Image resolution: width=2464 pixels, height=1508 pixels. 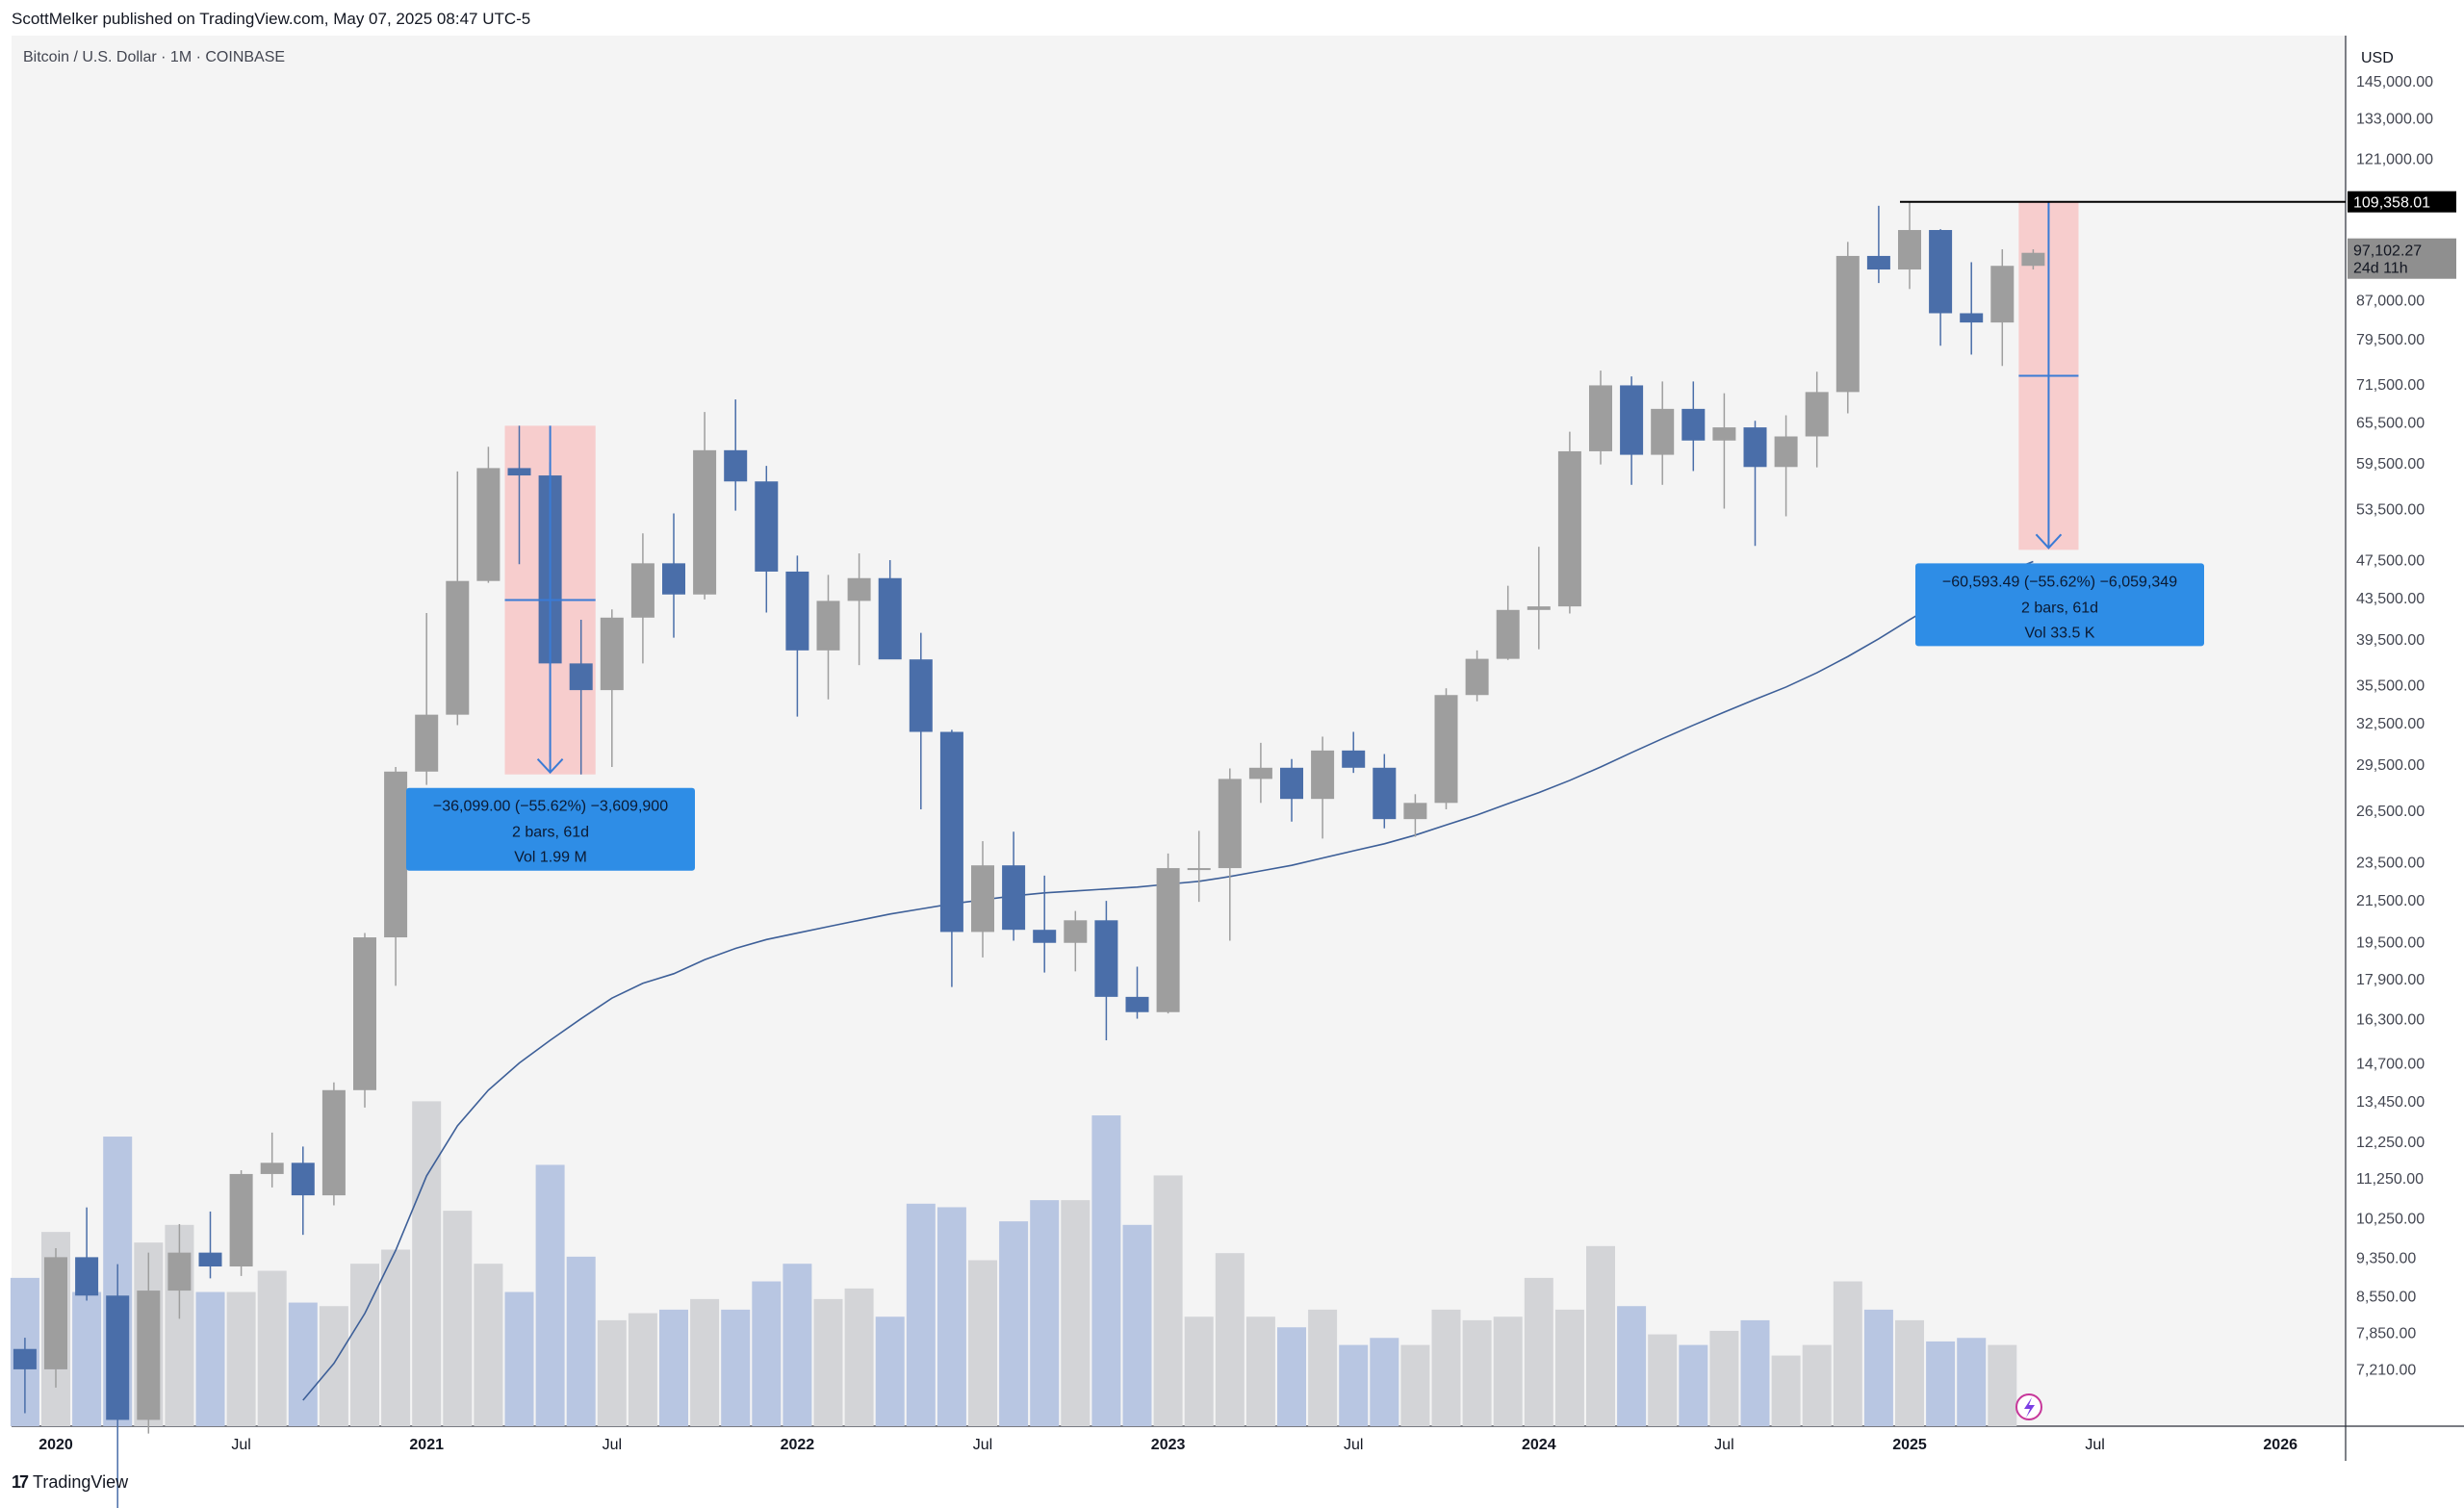 What do you see at coordinates (550, 833) in the screenshot?
I see `measure-label-line2: 2 bars, 61d` at bounding box center [550, 833].